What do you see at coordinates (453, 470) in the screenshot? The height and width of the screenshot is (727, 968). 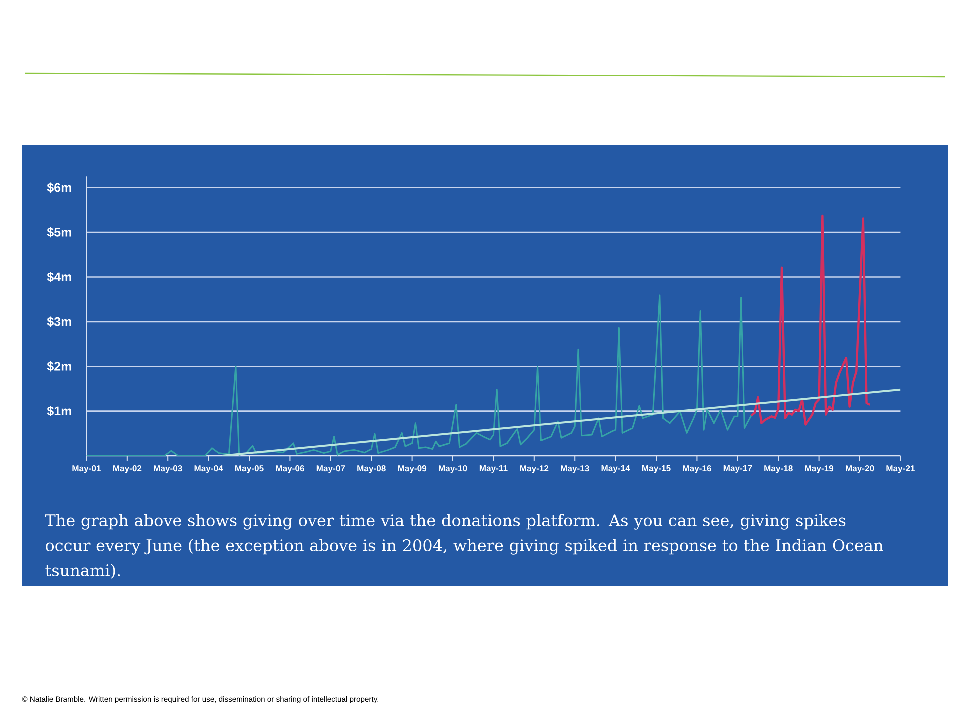 I see `x-tick-label: May-10` at bounding box center [453, 470].